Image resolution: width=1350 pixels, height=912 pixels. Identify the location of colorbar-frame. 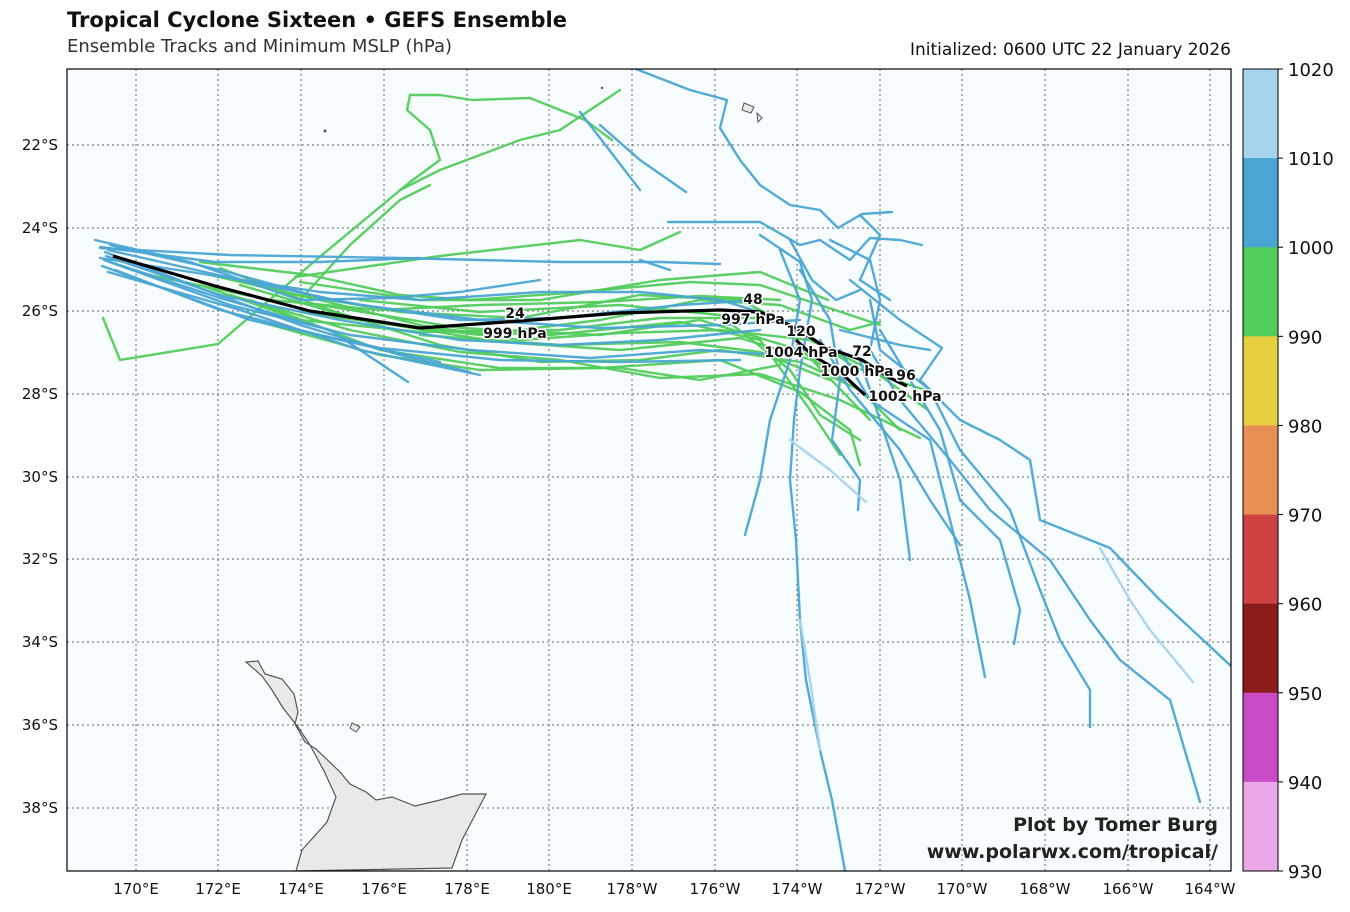
(1260, 470).